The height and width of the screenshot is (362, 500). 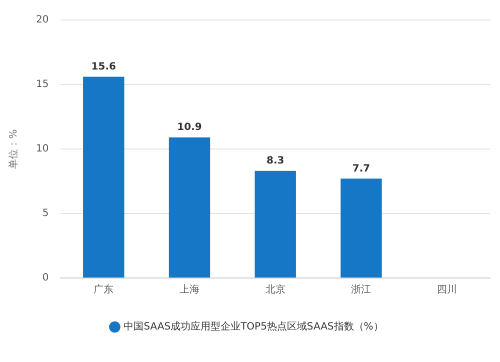 I want to click on y-tick-label: 10, so click(x=42, y=149).